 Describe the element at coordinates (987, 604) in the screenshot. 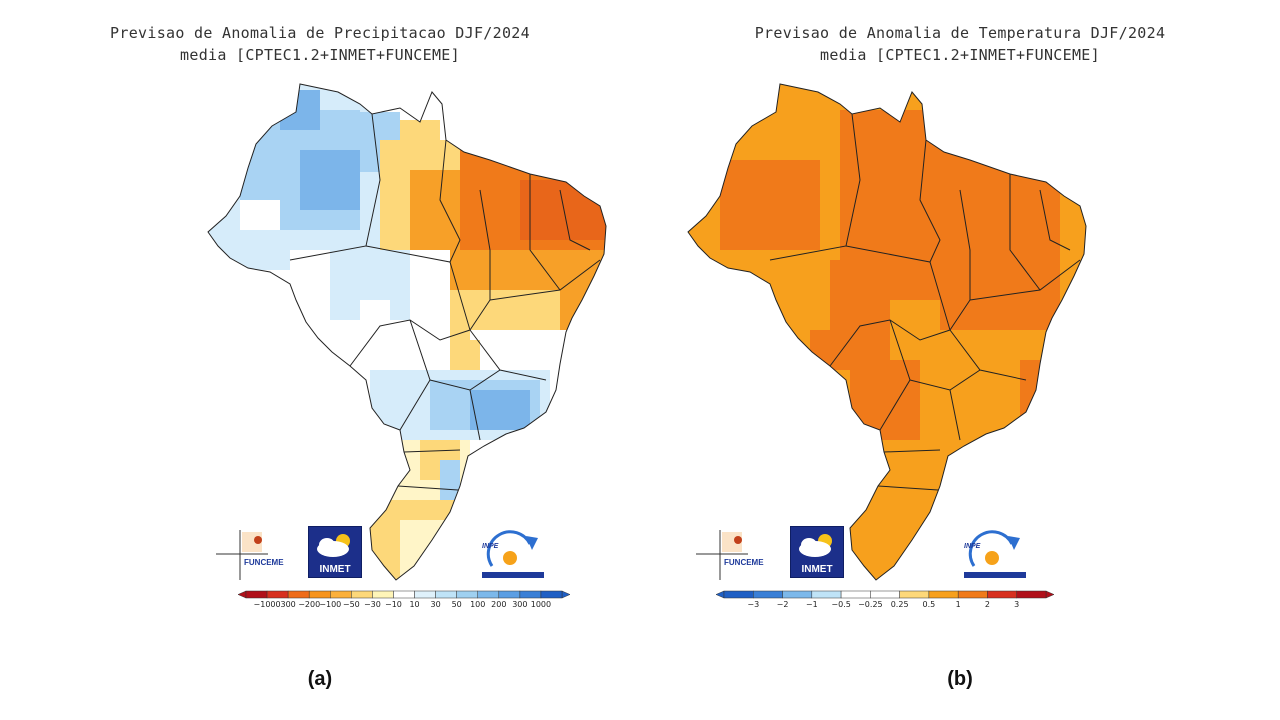

I see `temperature-colorbar-tick: 2` at that location.